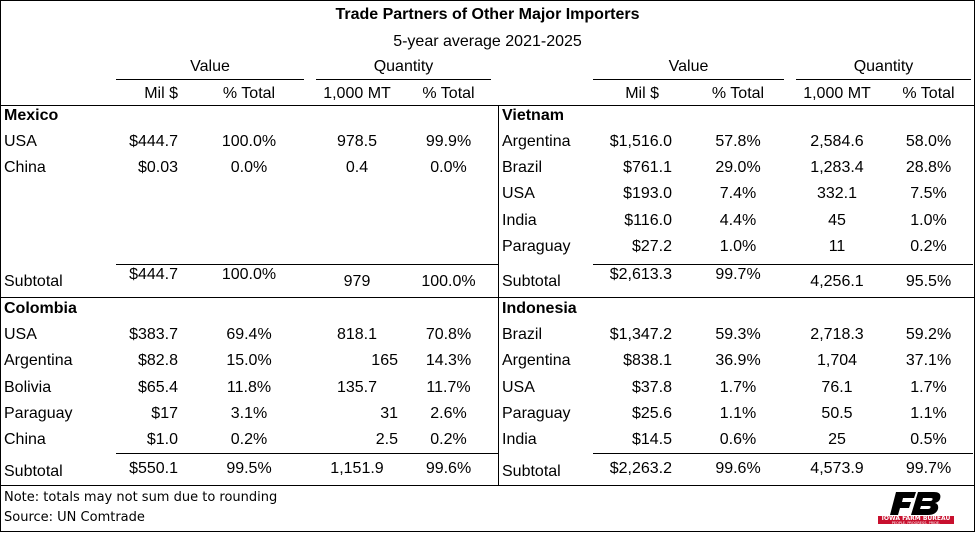 The width and height of the screenshot is (975, 533). I want to click on value-cell: $1.0, so click(162, 439).